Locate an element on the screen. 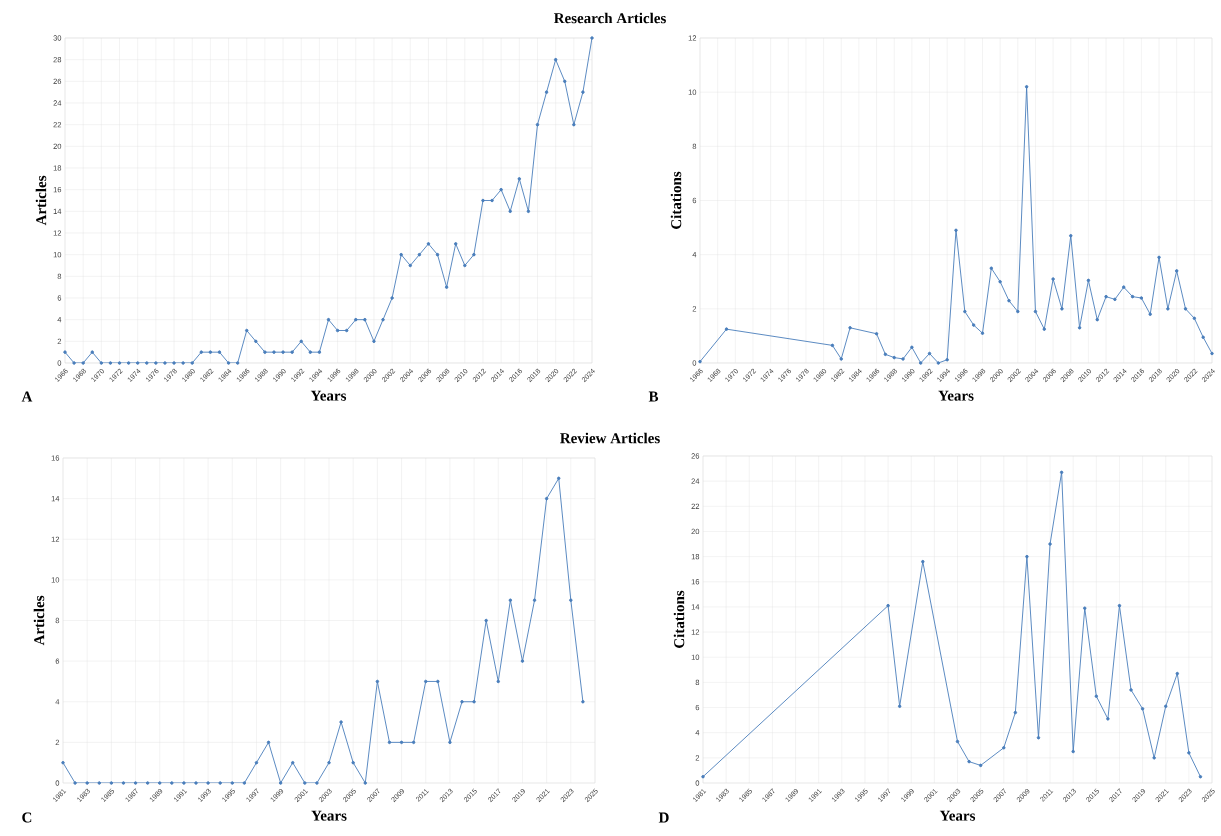 The image size is (1221, 836). chart-title: Research Articles is located at coordinates (609, 18).